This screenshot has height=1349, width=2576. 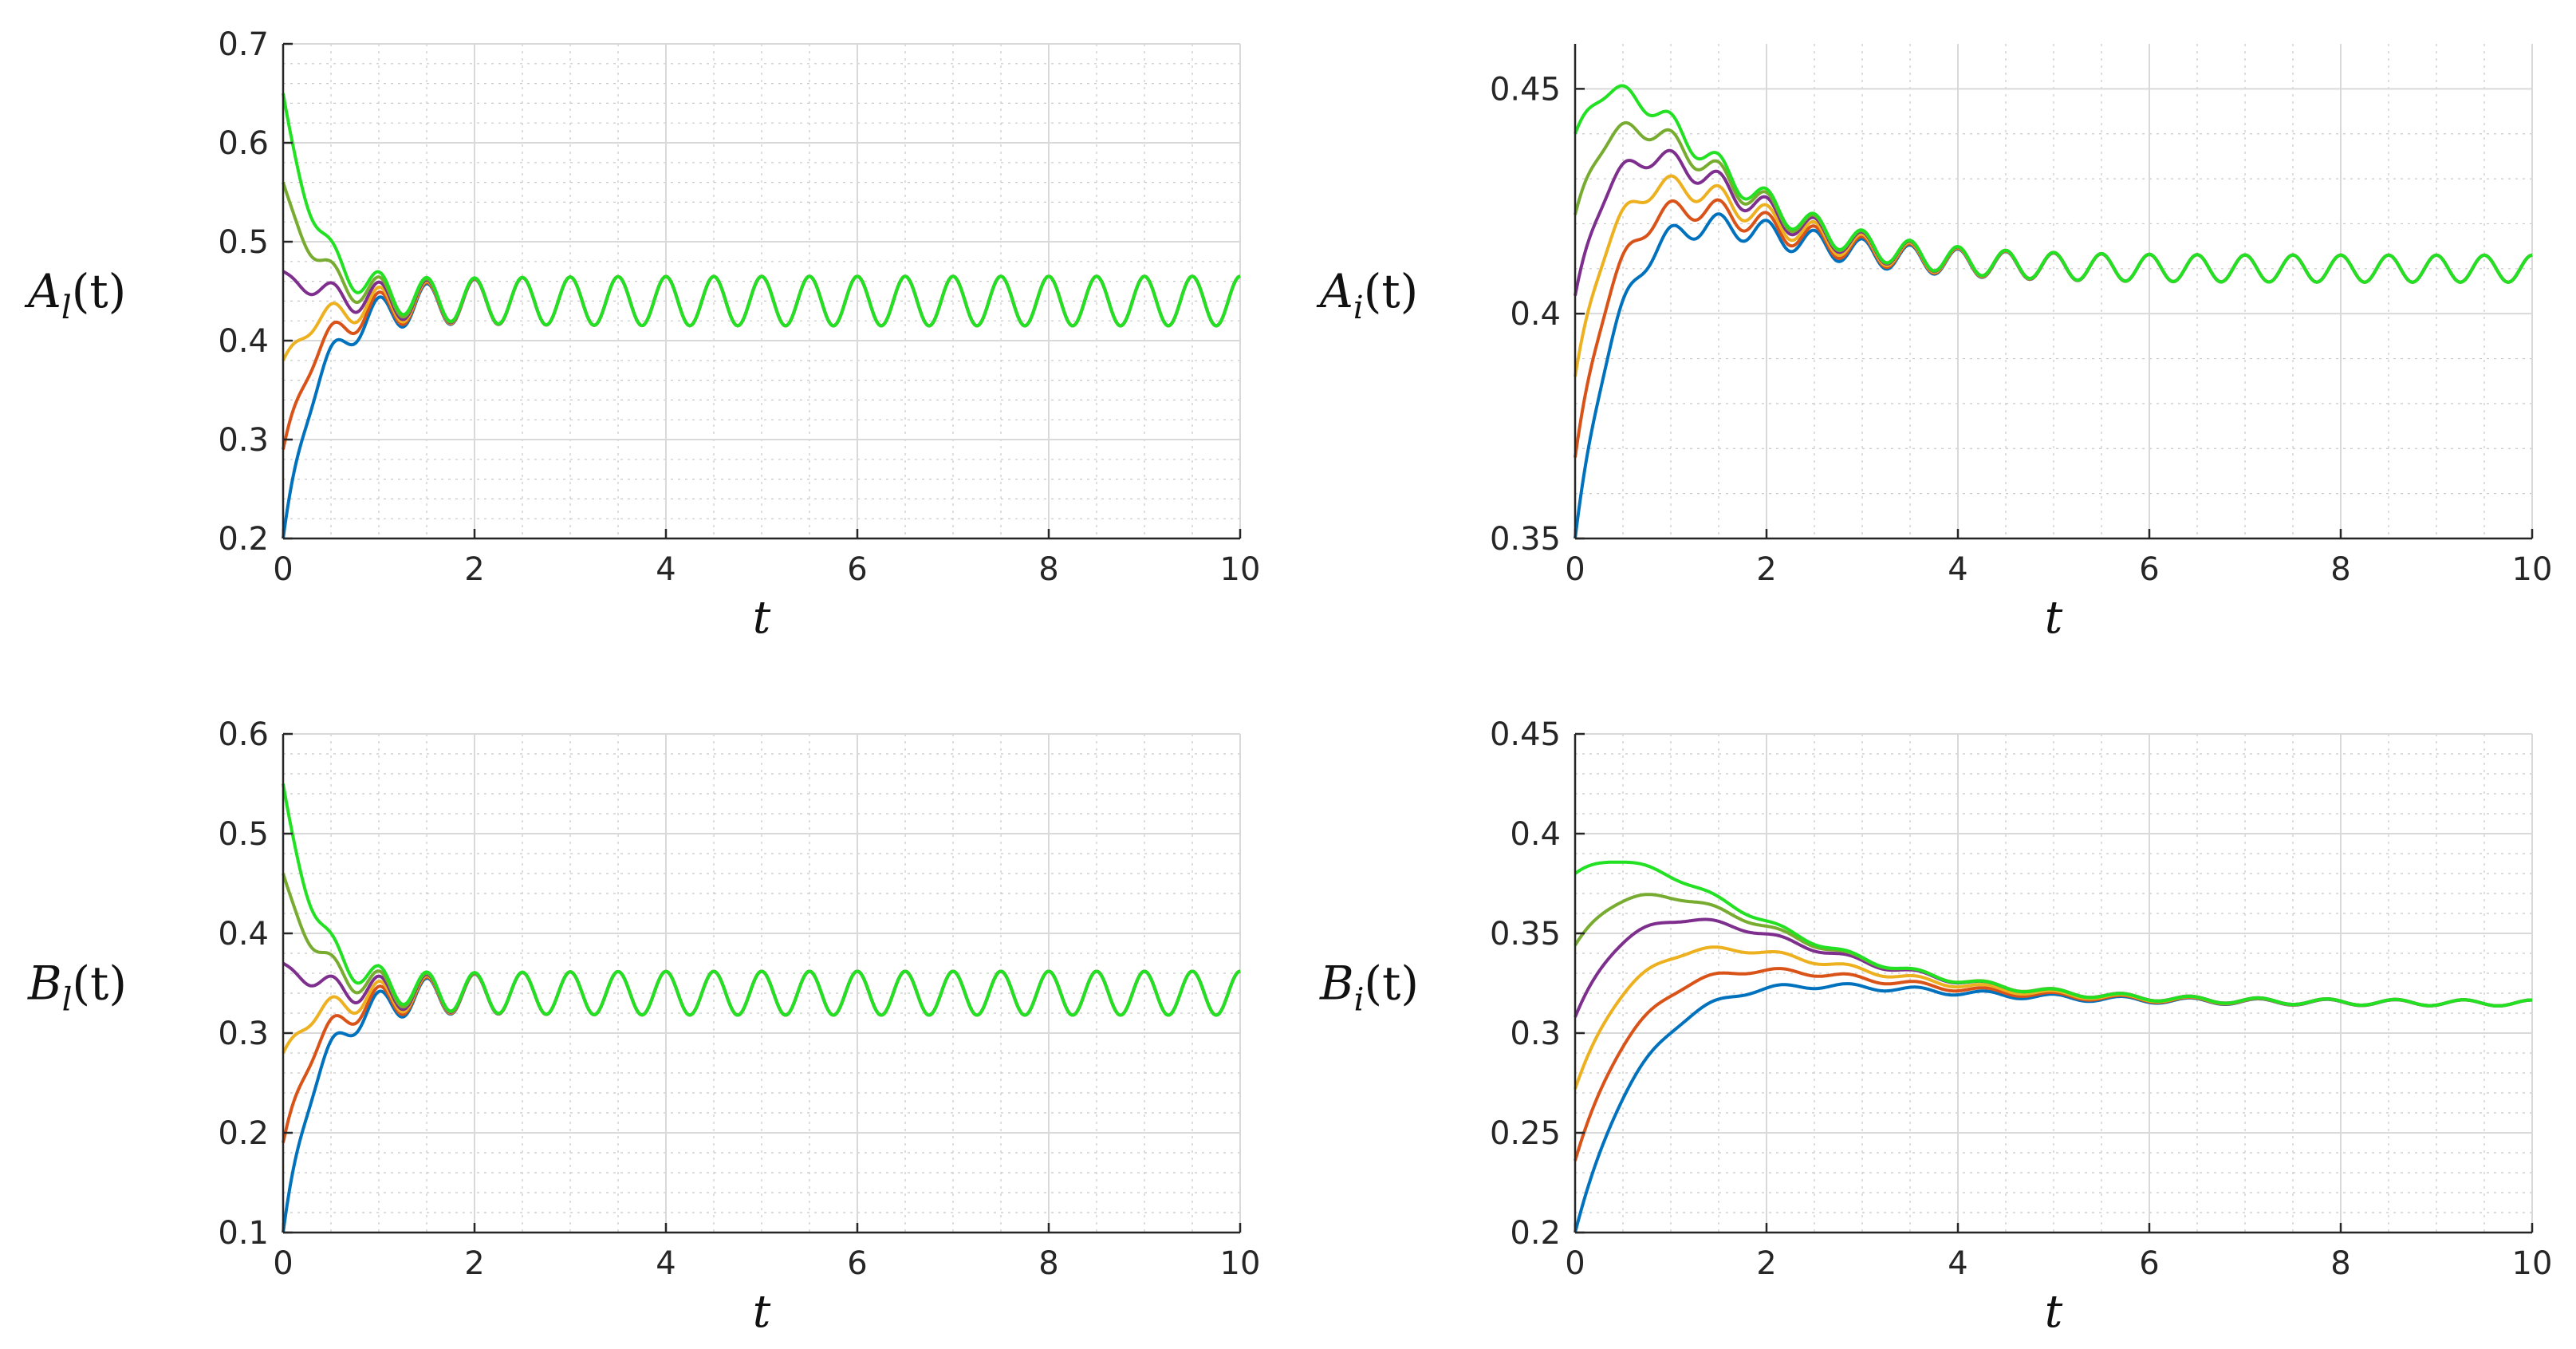 What do you see at coordinates (1369, 988) in the screenshot?
I see `y-axis-label: Bi(t)` at bounding box center [1369, 988].